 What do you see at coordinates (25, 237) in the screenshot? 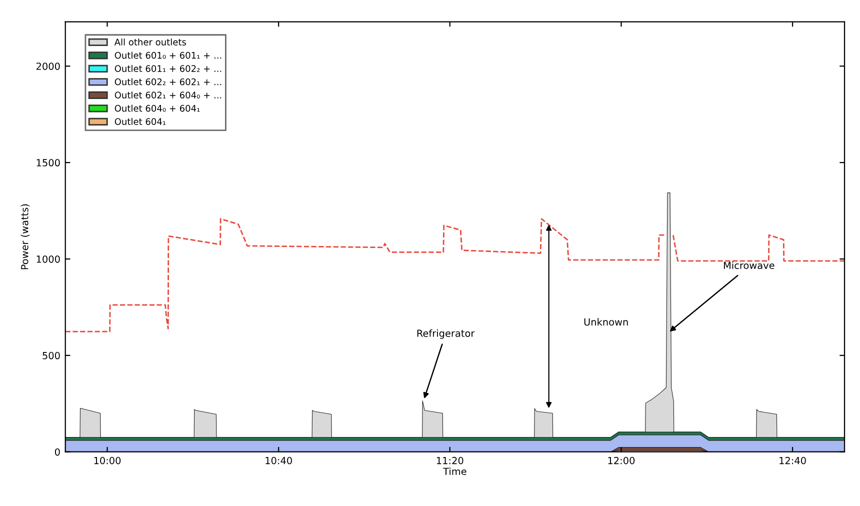
I see `y-axis-title: Power (watts)` at bounding box center [25, 237].